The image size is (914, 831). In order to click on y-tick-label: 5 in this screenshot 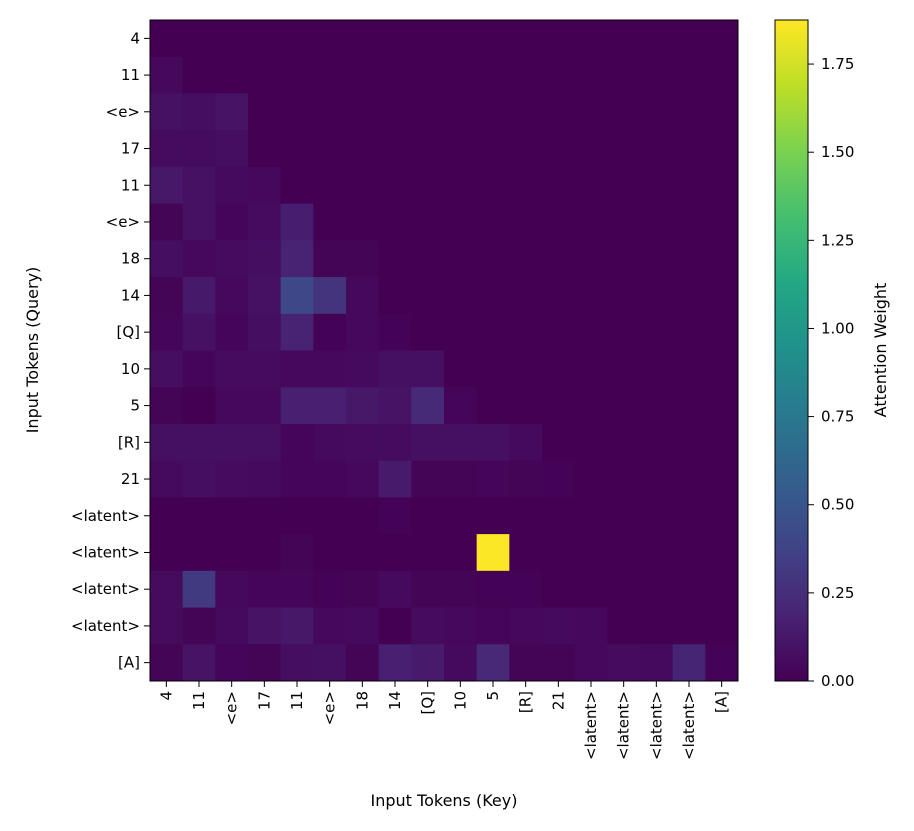, I will do `click(135, 406)`.